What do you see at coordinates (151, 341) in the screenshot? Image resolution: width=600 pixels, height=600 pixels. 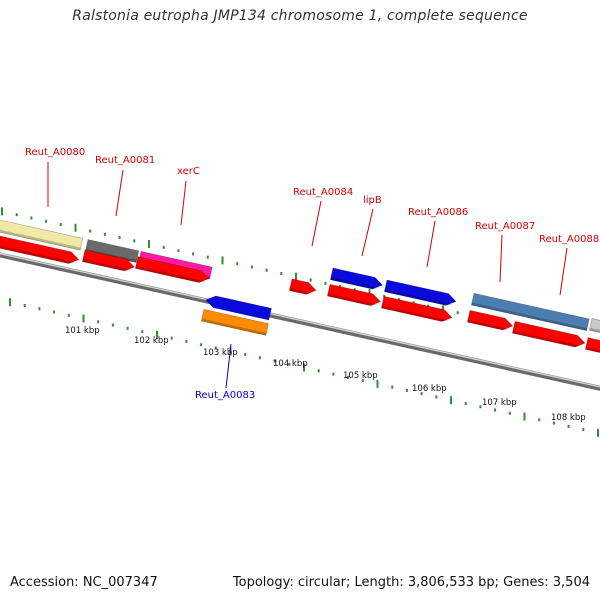 I see `kbp-label: 102 kbp` at bounding box center [151, 341].